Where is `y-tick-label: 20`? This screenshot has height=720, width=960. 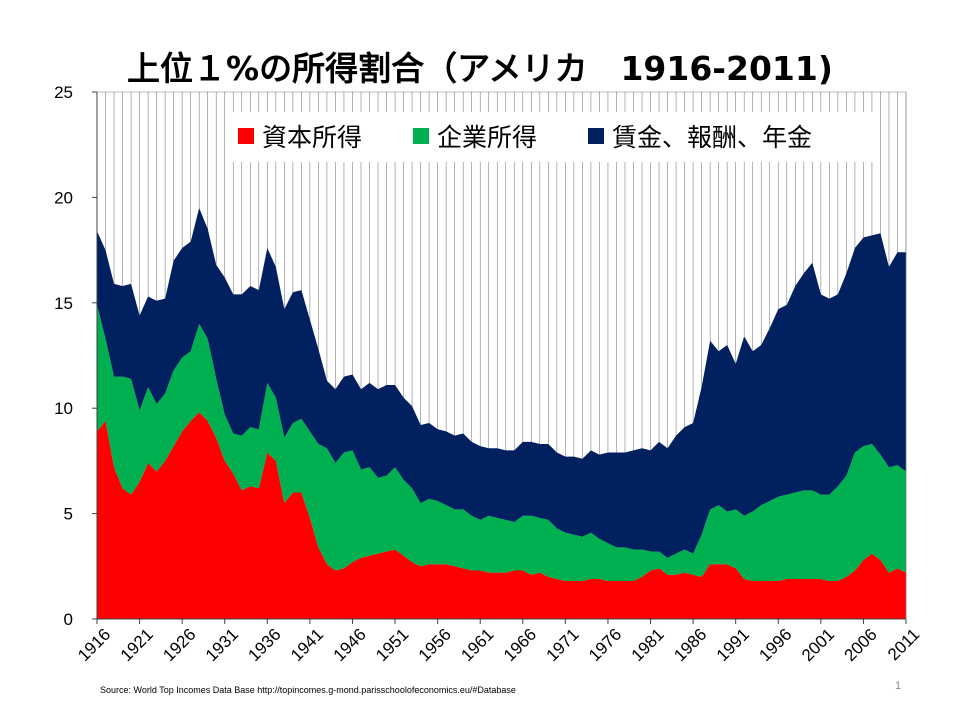 y-tick-label: 20 is located at coordinates (63, 197).